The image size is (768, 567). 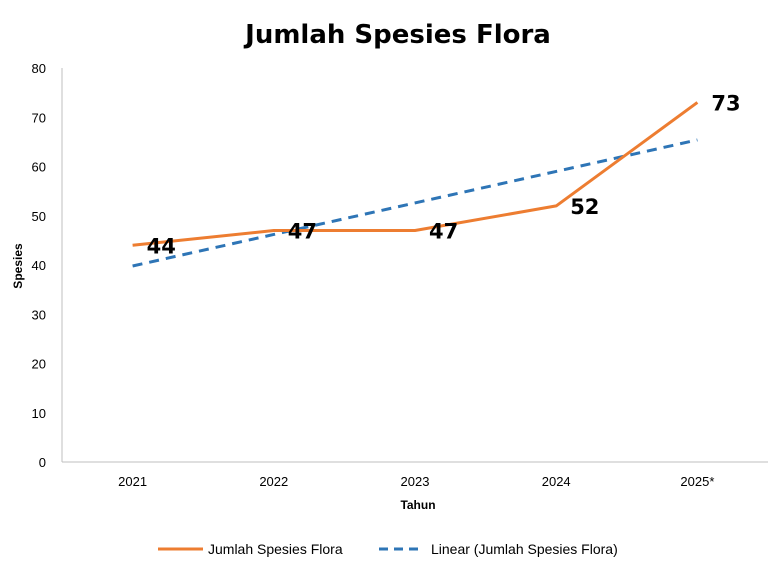 I want to click on y-tick-label: 30, so click(x=39, y=314).